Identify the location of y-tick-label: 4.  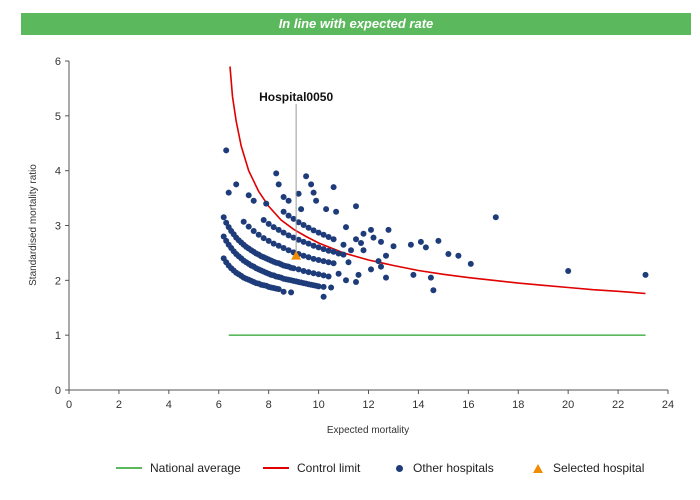
(58, 172).